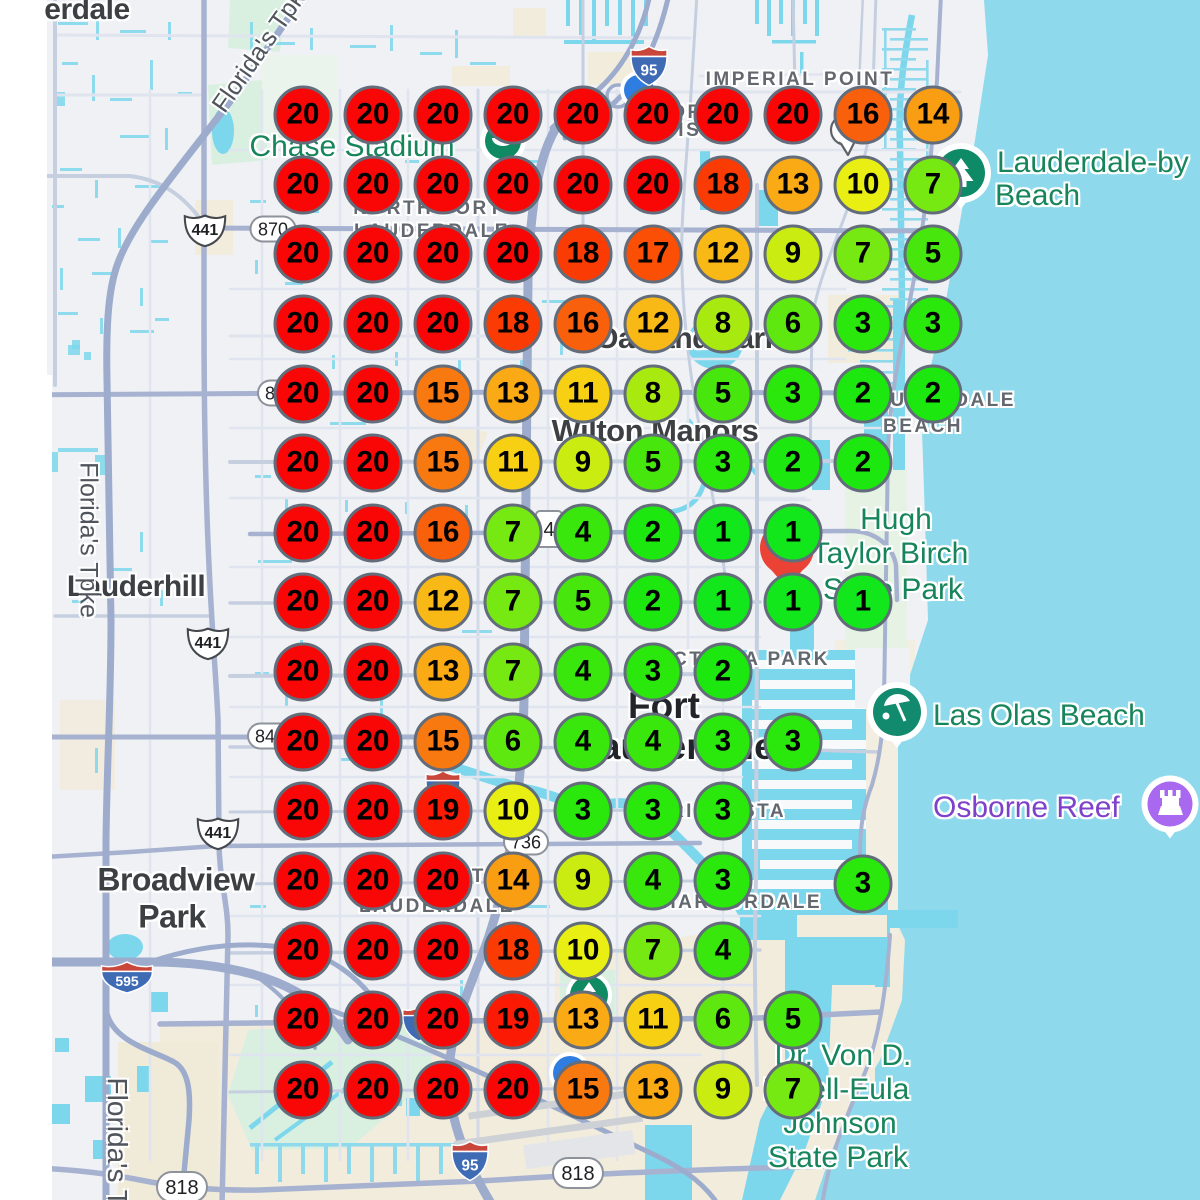 Image resolution: width=1200 pixels, height=1200 pixels. What do you see at coordinates (127, 981) in the screenshot?
I see `svg-text: 595` at bounding box center [127, 981].